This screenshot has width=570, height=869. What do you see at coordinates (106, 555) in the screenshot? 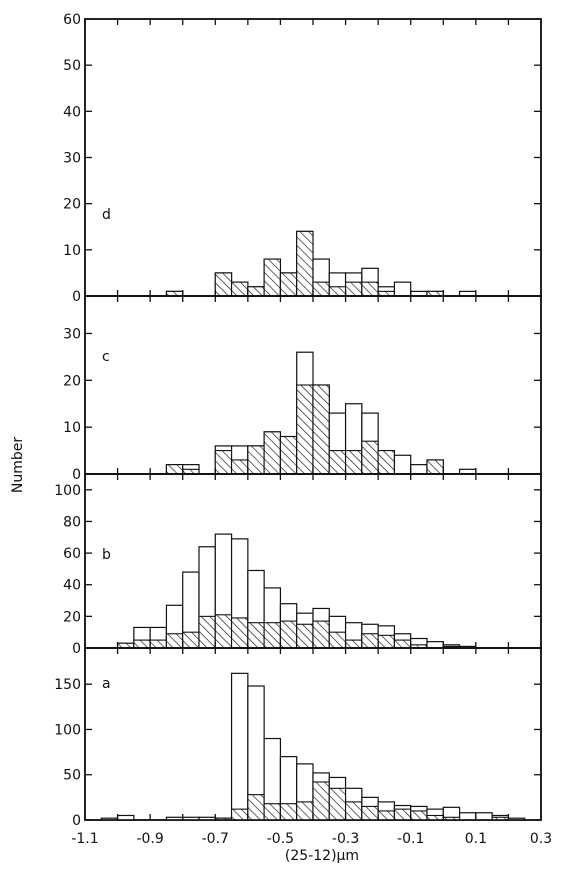
I see `panel-label: b` at bounding box center [106, 555].